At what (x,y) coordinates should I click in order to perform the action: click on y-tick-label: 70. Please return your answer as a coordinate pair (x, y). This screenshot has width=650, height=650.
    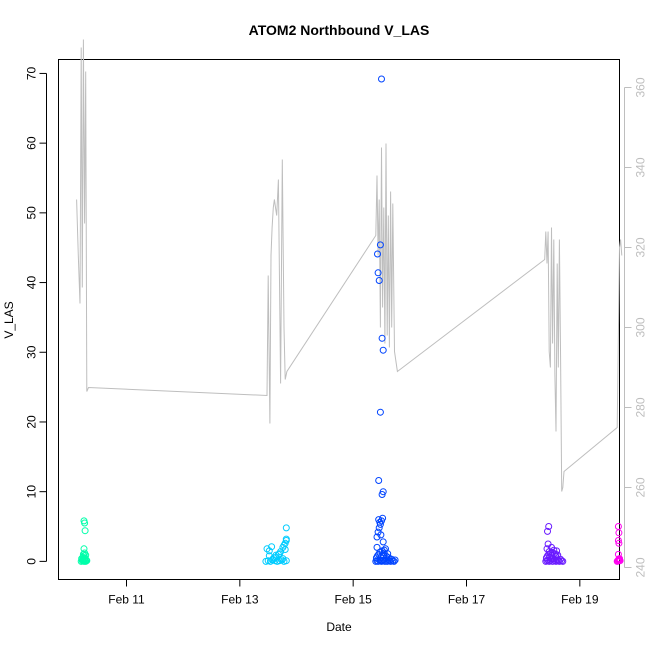
    Looking at the image, I should click on (32, 73).